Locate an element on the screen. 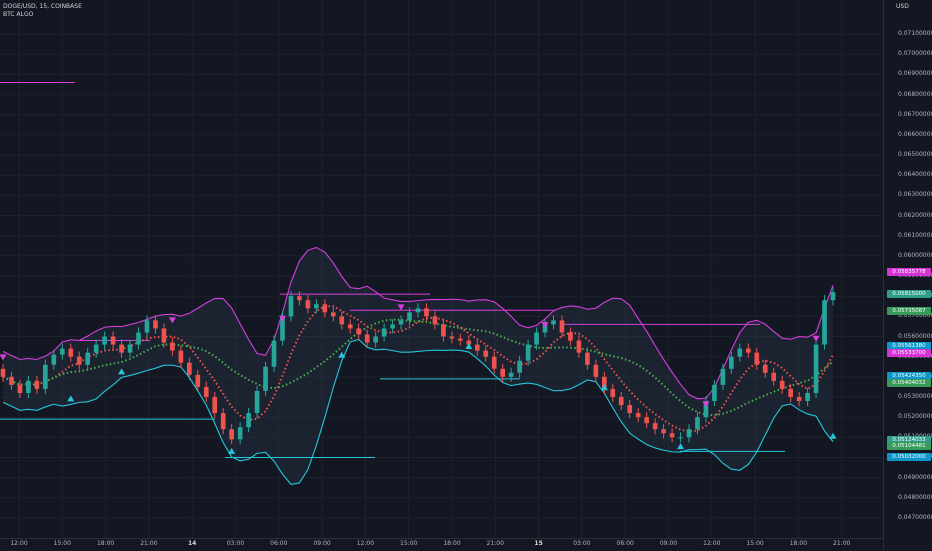 This screenshot has width=932, height=551. price-tick-label: 0.06000000 is located at coordinates (915, 255).